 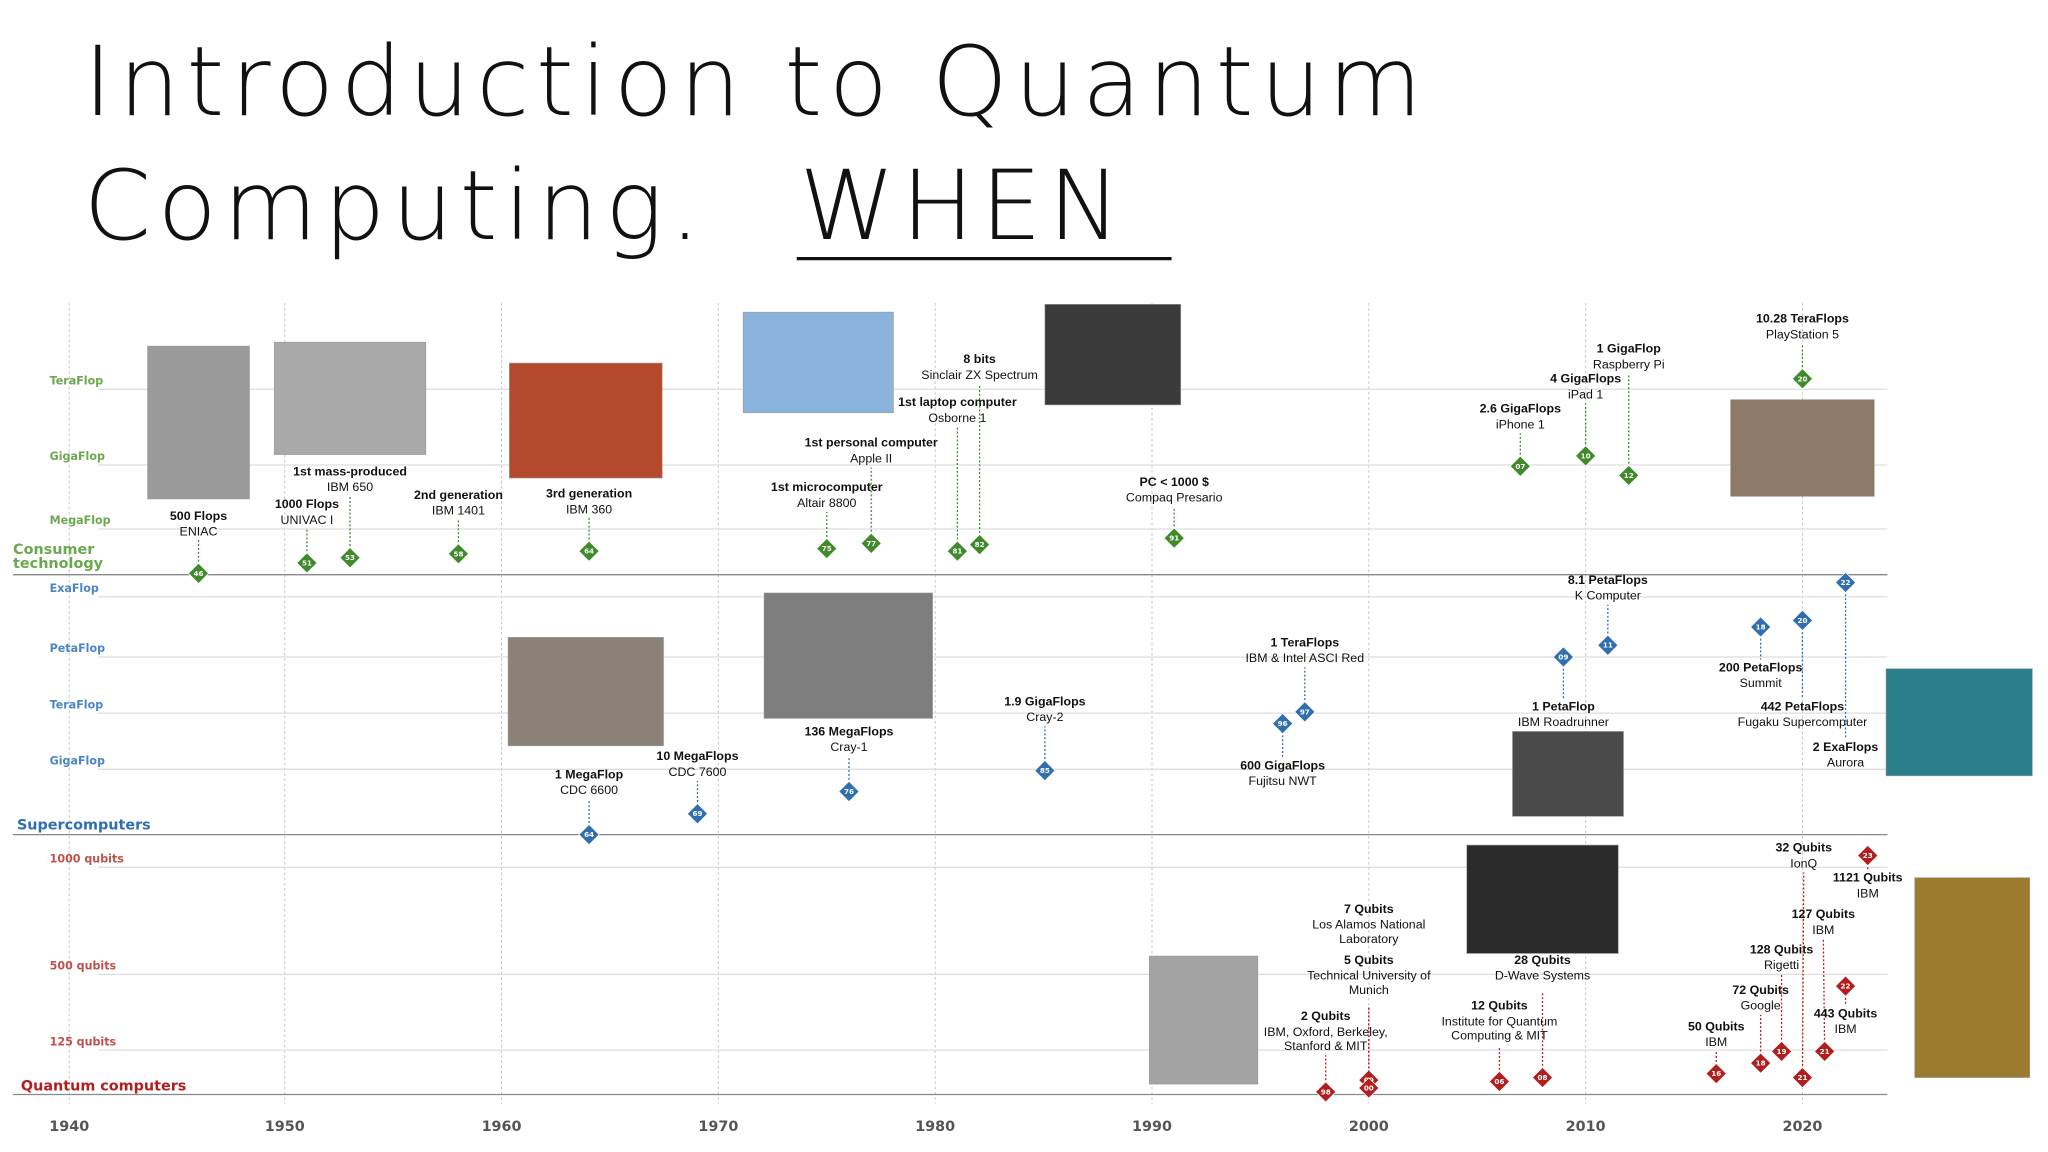 What do you see at coordinates (1283, 774) in the screenshot?
I see `event-text: 600 GigaFlops Fujitsu NWT` at bounding box center [1283, 774].